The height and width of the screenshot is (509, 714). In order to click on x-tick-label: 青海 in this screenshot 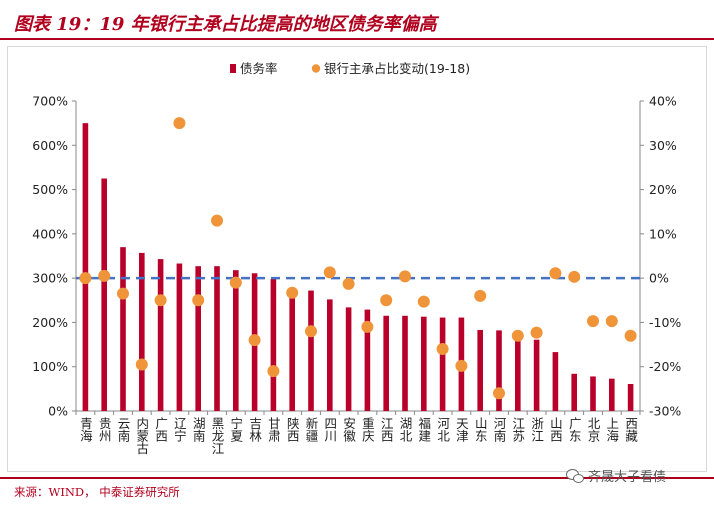, I will do `click(85, 429)`.